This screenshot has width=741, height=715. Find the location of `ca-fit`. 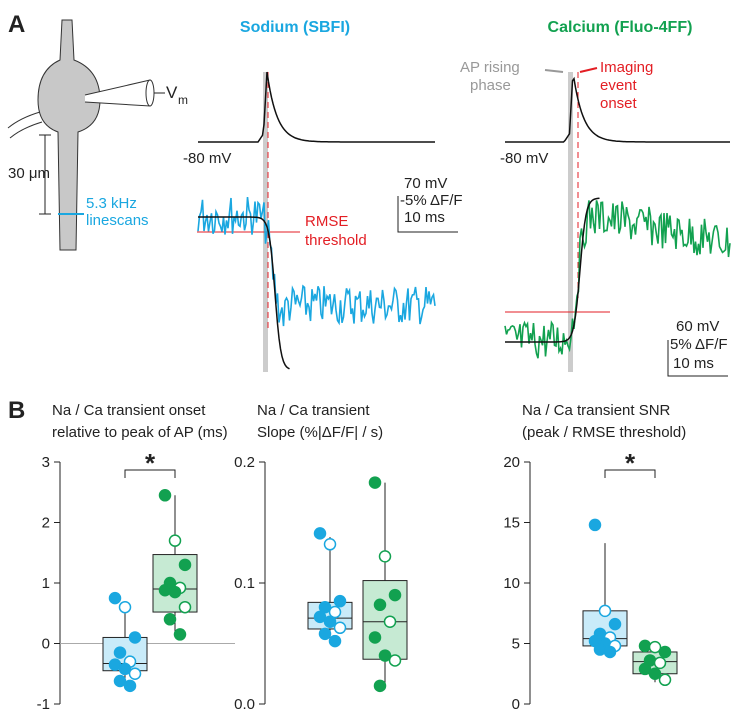

ca-fit is located at coordinates (552, 270).